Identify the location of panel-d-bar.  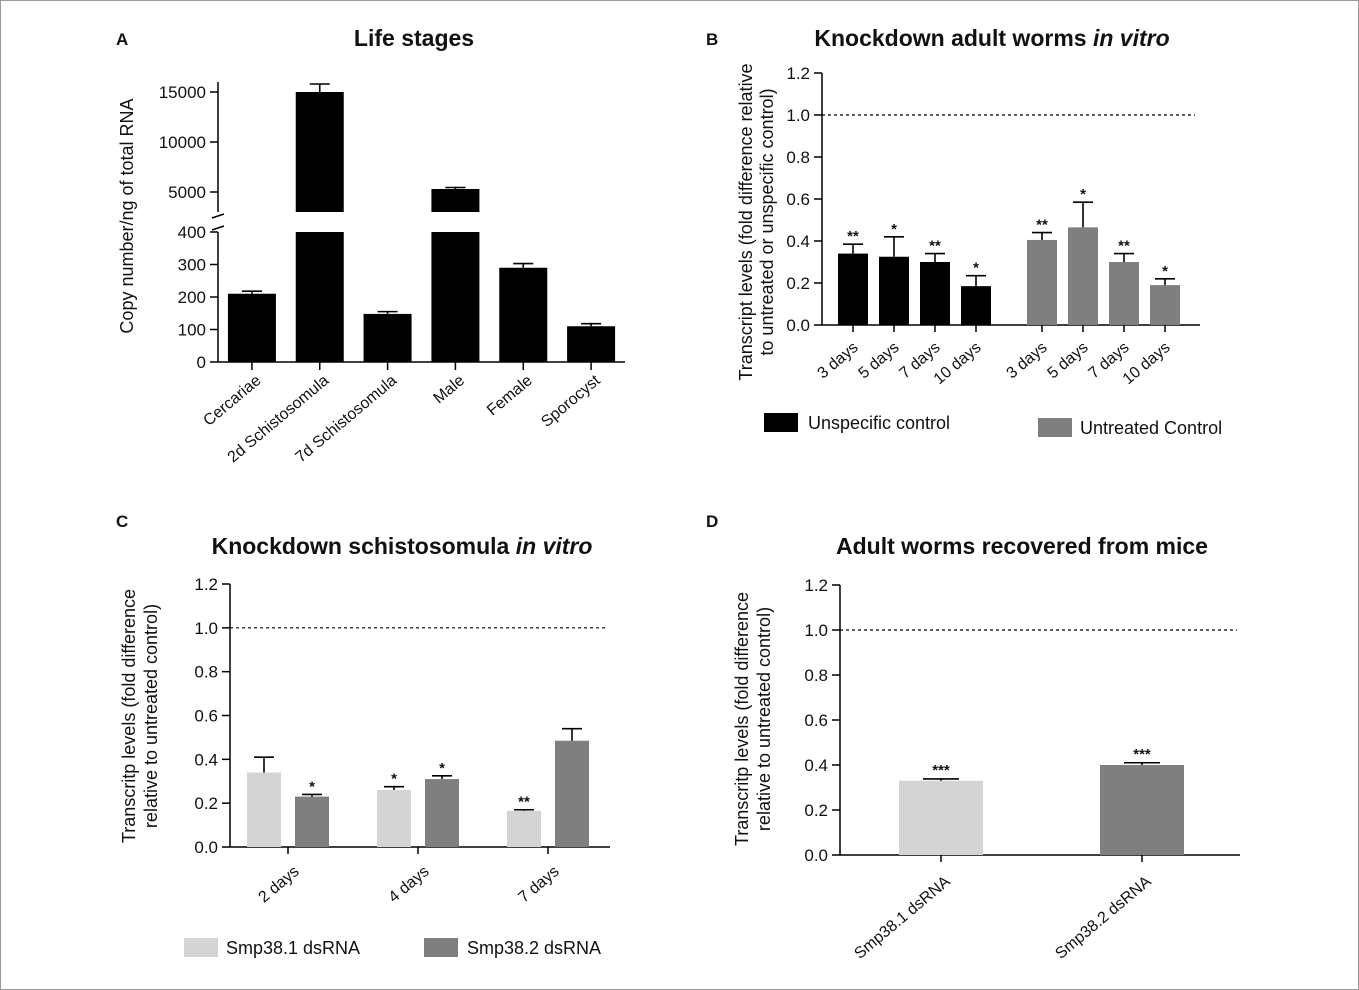
(941, 817).